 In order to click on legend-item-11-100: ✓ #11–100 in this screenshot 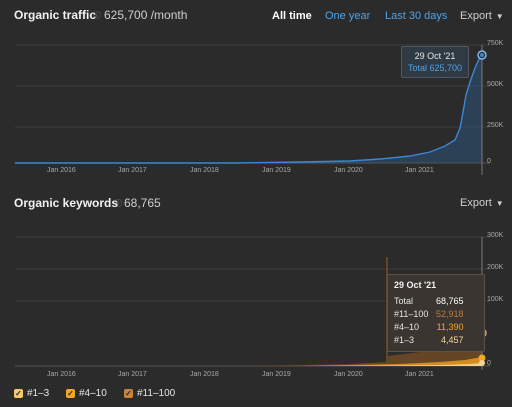, I will do `click(149, 393)`.